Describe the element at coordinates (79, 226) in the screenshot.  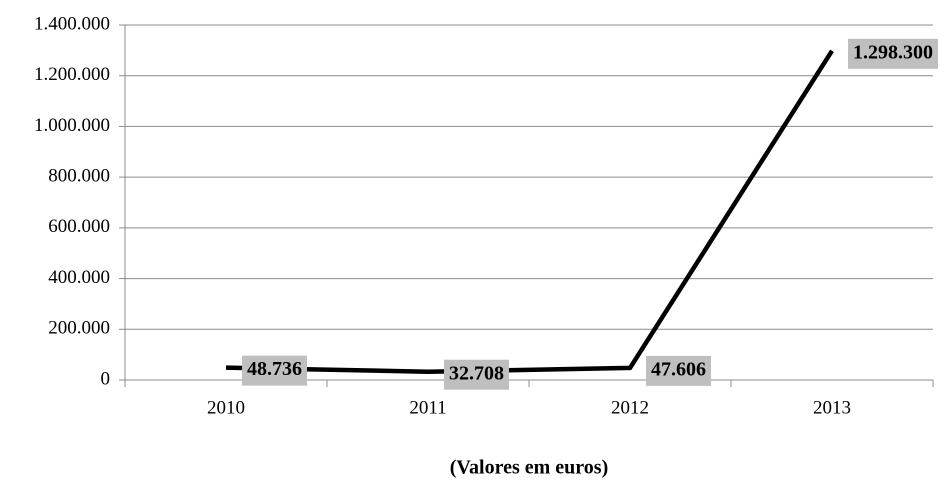
I see `y-tick-label: 600.000` at that location.